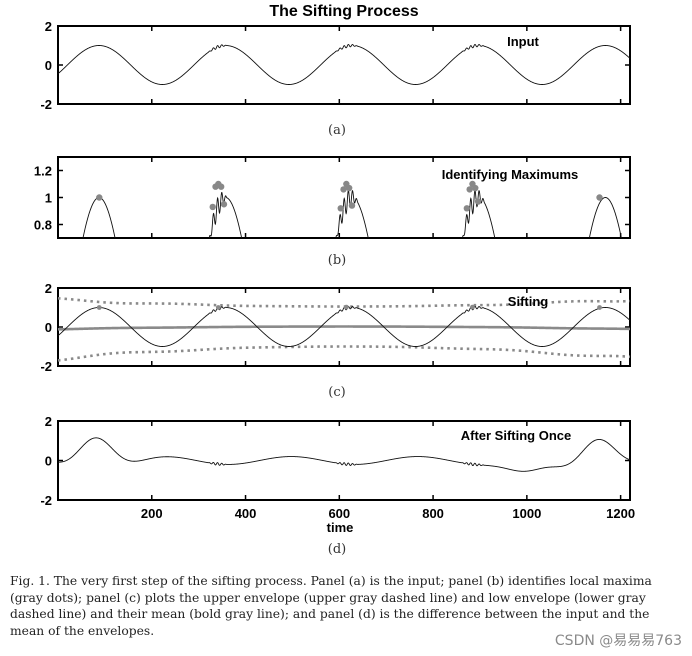  Describe the element at coordinates (344, 454) in the screenshot. I see `residual-series-line` at that location.